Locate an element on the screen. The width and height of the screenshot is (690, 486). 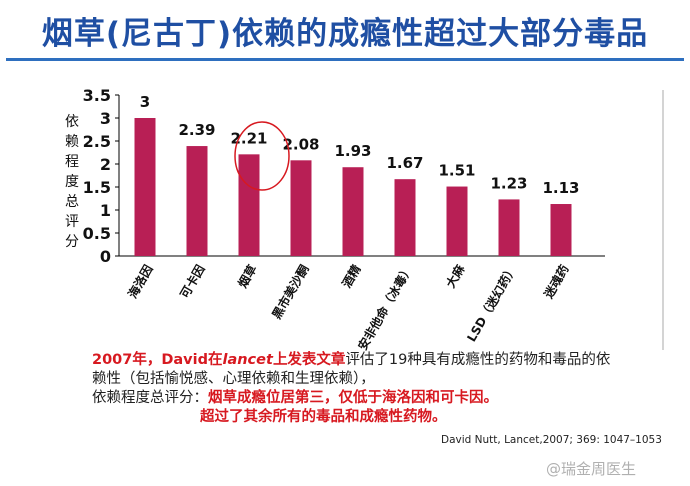
summary-line-3: 依赖程度总评分：烟草成瘾位居第三，仅低于海洛因和可卡因。 is located at coordinates (372, 398).